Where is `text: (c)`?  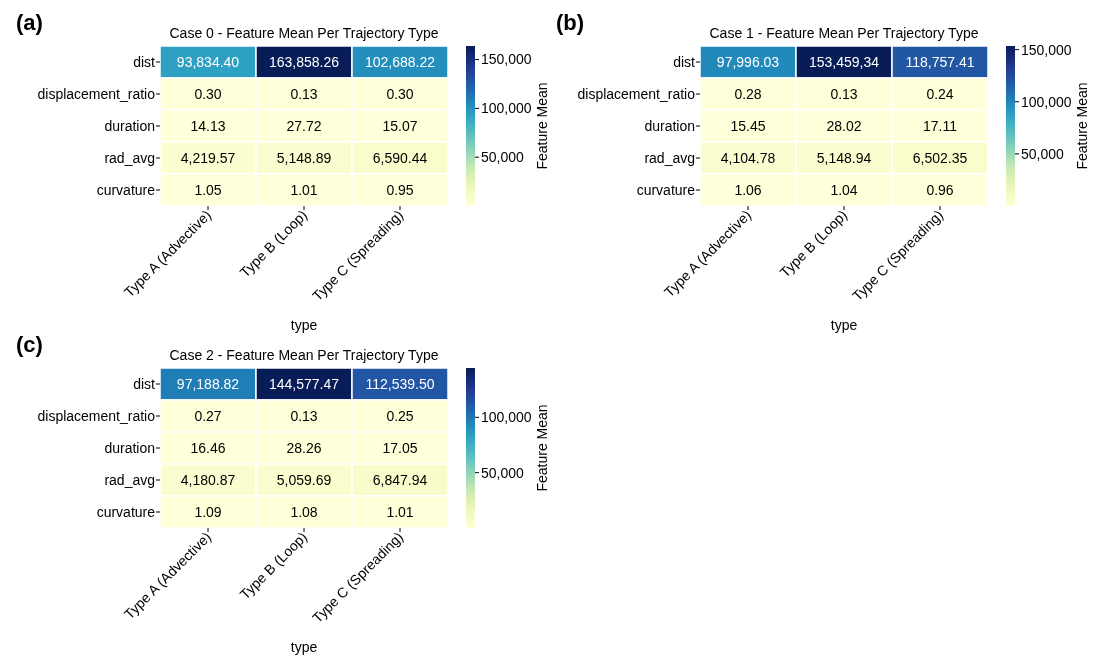
text: (c) is located at coordinates (29, 344).